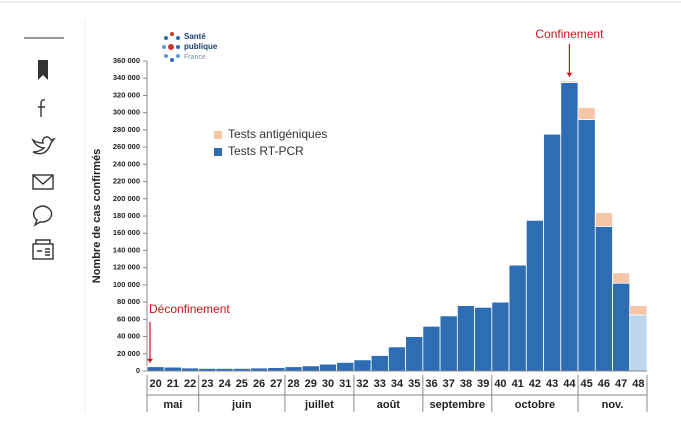  Describe the element at coordinates (483, 384) in the screenshot. I see `x-tick-label: 39` at that location.